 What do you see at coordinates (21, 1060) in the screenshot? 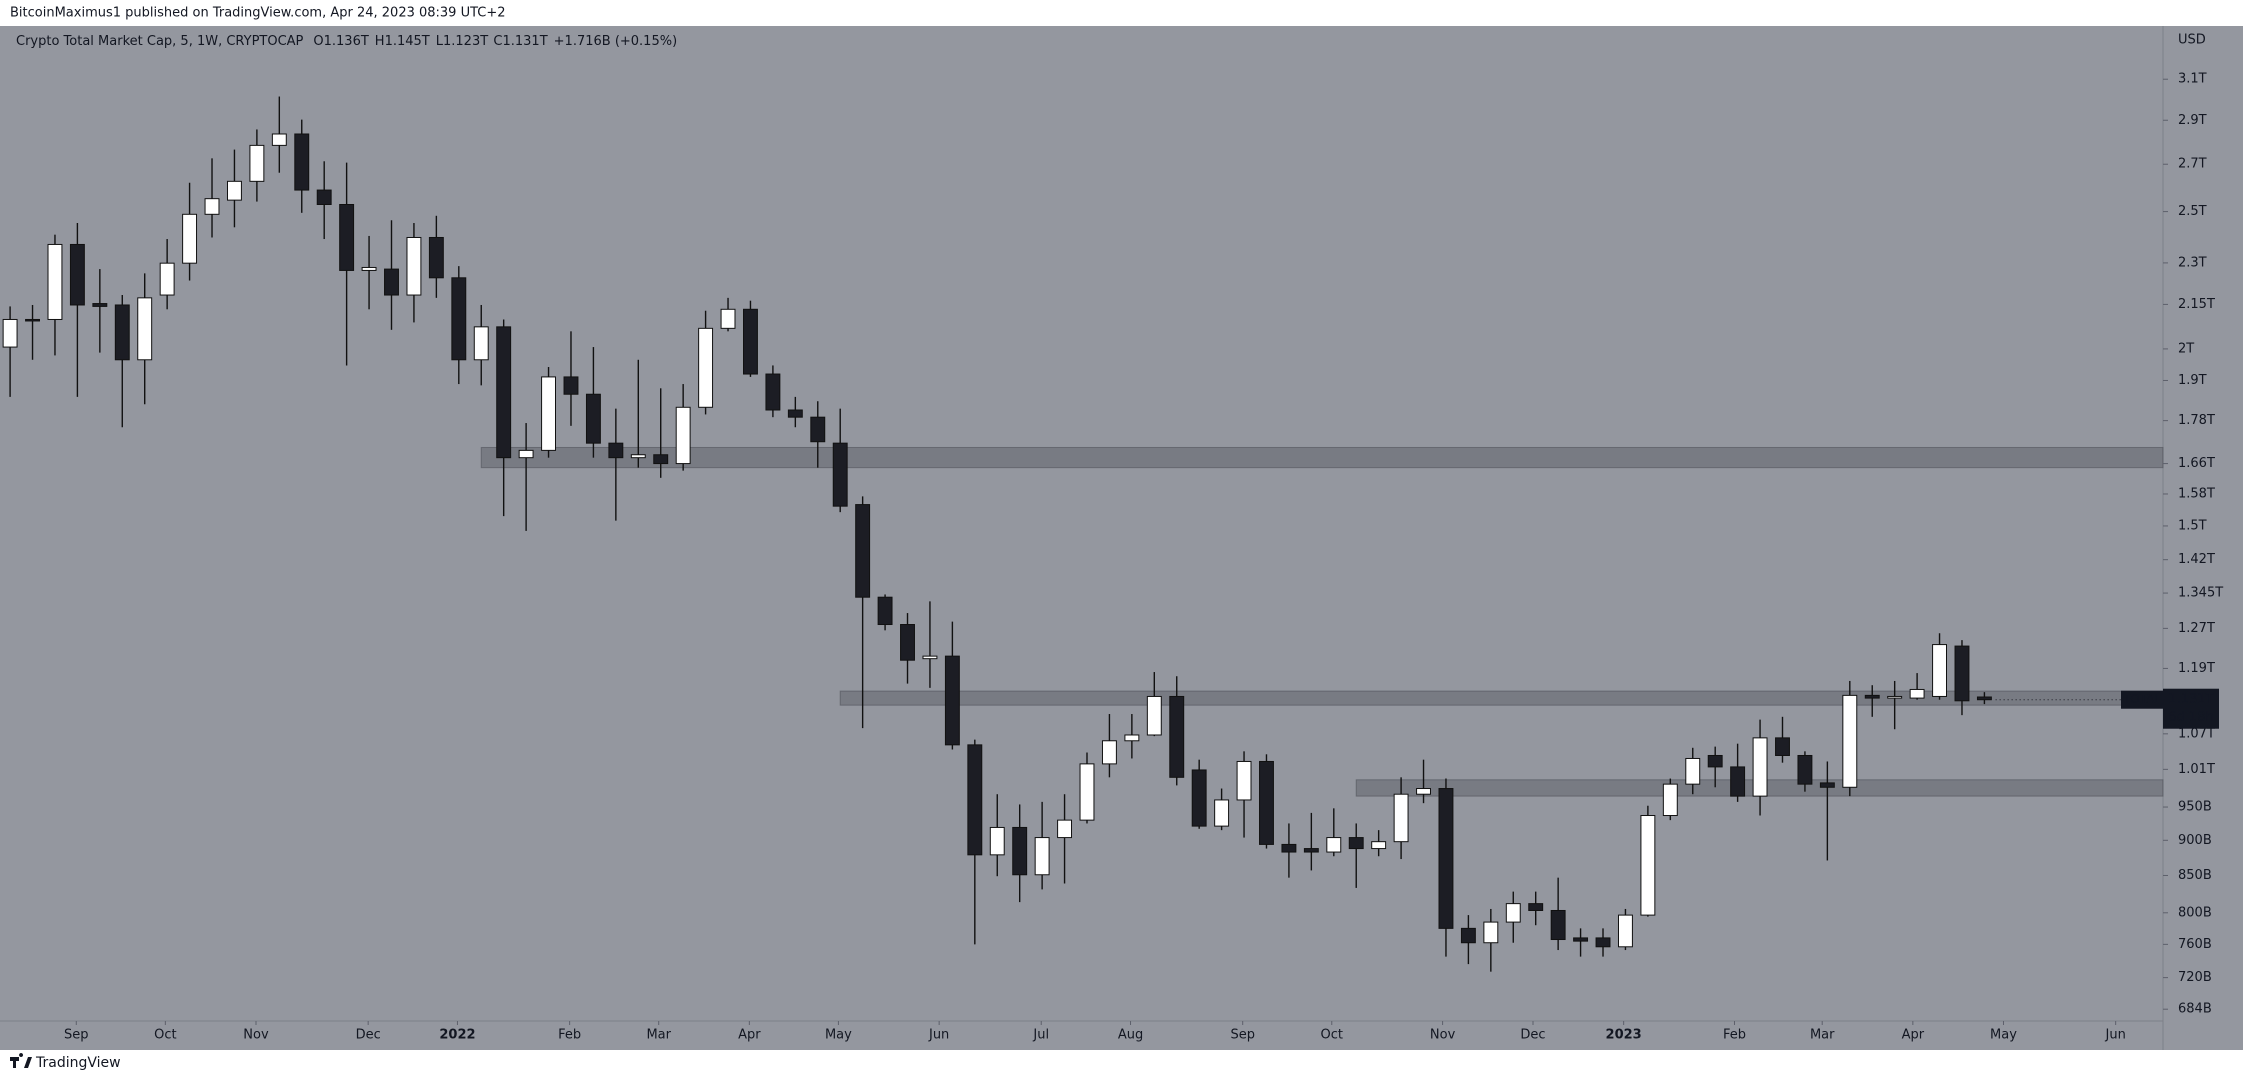
I see `brand-logo` at bounding box center [21, 1060].